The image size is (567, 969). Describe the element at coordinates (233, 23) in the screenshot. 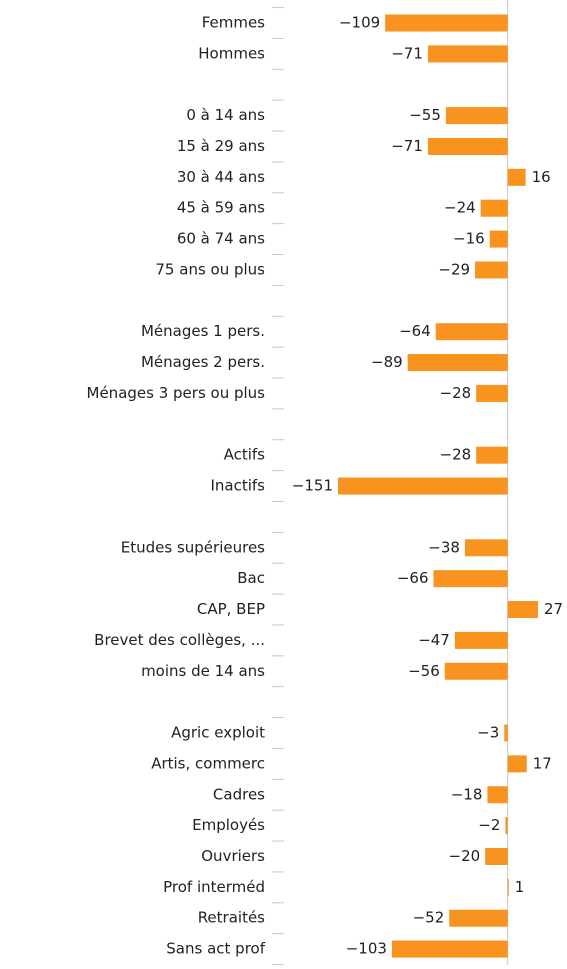

I see `category-label: Femmes` at that location.